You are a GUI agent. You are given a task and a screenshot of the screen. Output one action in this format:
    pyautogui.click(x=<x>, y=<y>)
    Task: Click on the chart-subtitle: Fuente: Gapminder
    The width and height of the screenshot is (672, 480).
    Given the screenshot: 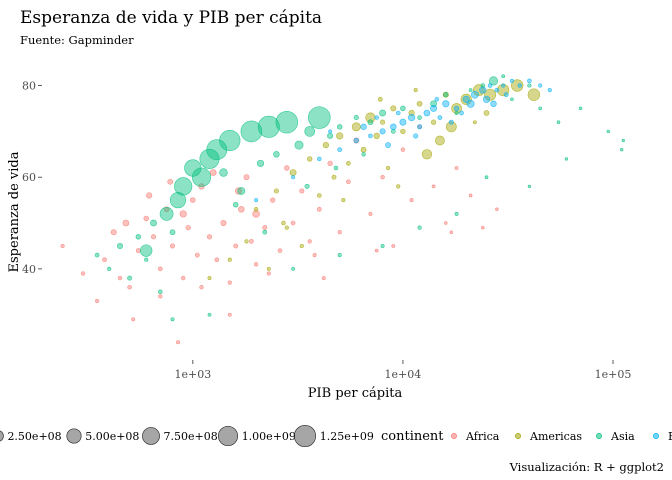 What is the action you would take?
    pyautogui.click(x=77, y=40)
    